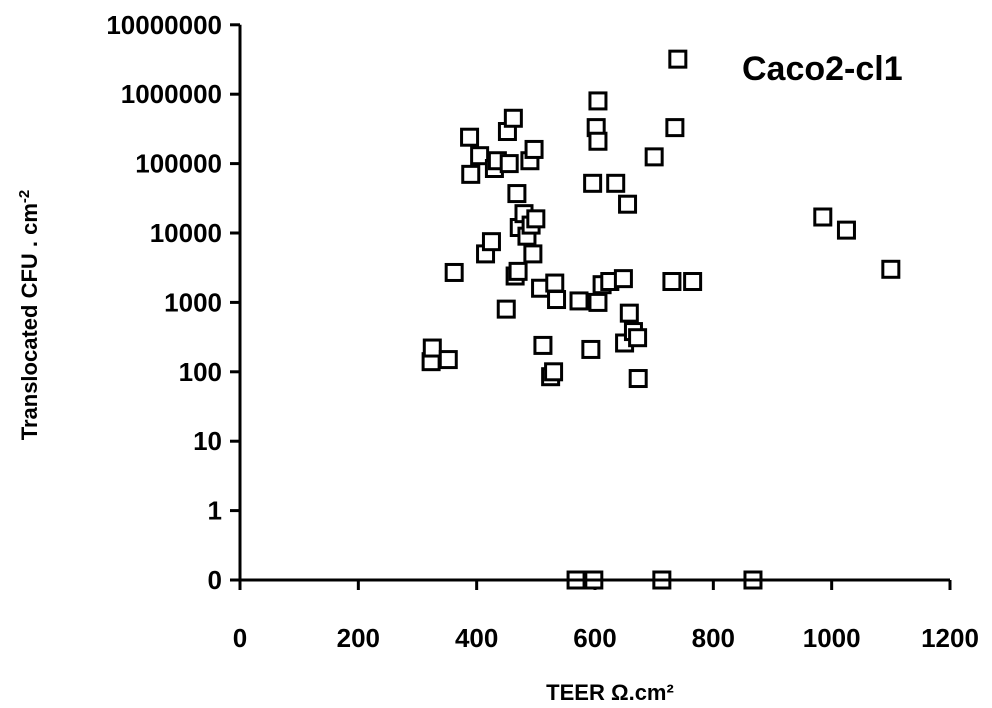 Image resolution: width=992 pixels, height=708 pixels. What do you see at coordinates (178, 164) in the screenshot?
I see `y-tick-label: 100000` at bounding box center [178, 164].